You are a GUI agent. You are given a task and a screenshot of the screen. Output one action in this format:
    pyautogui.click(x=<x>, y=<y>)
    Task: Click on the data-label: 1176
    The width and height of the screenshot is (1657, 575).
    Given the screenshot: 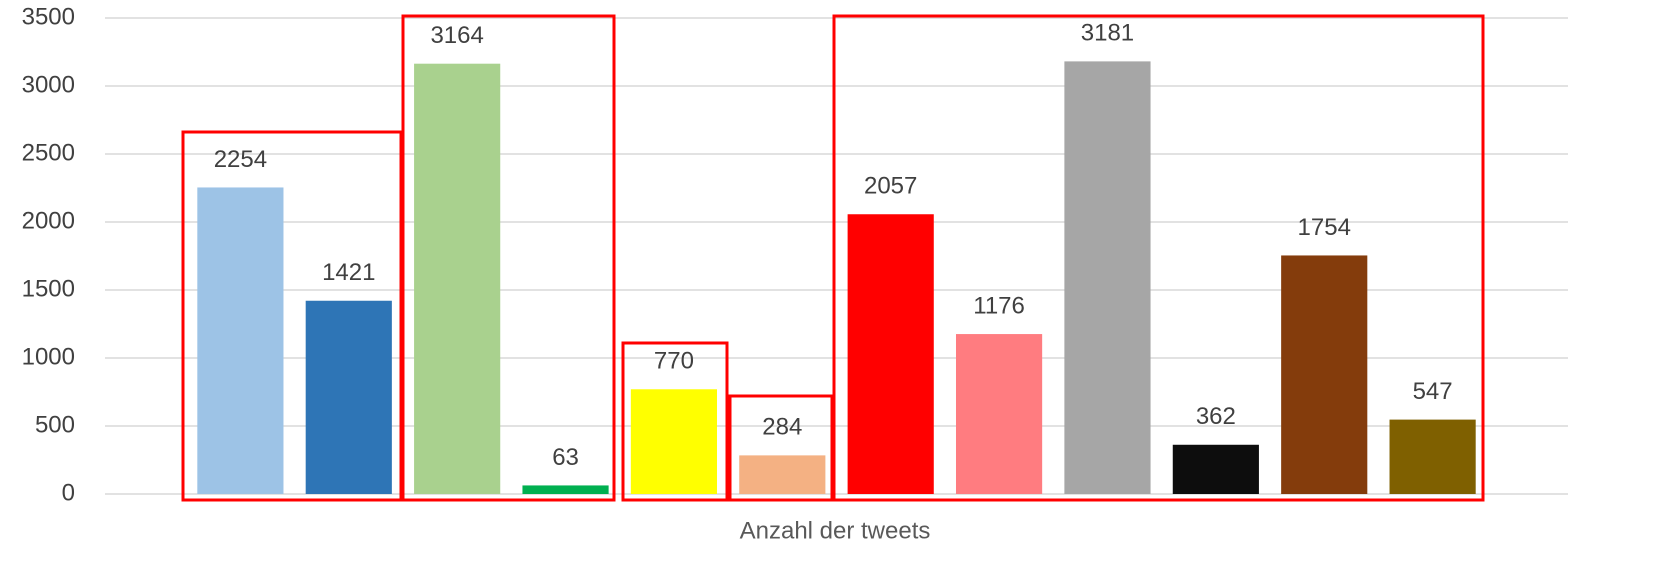 What is the action you would take?
    pyautogui.click(x=999, y=305)
    